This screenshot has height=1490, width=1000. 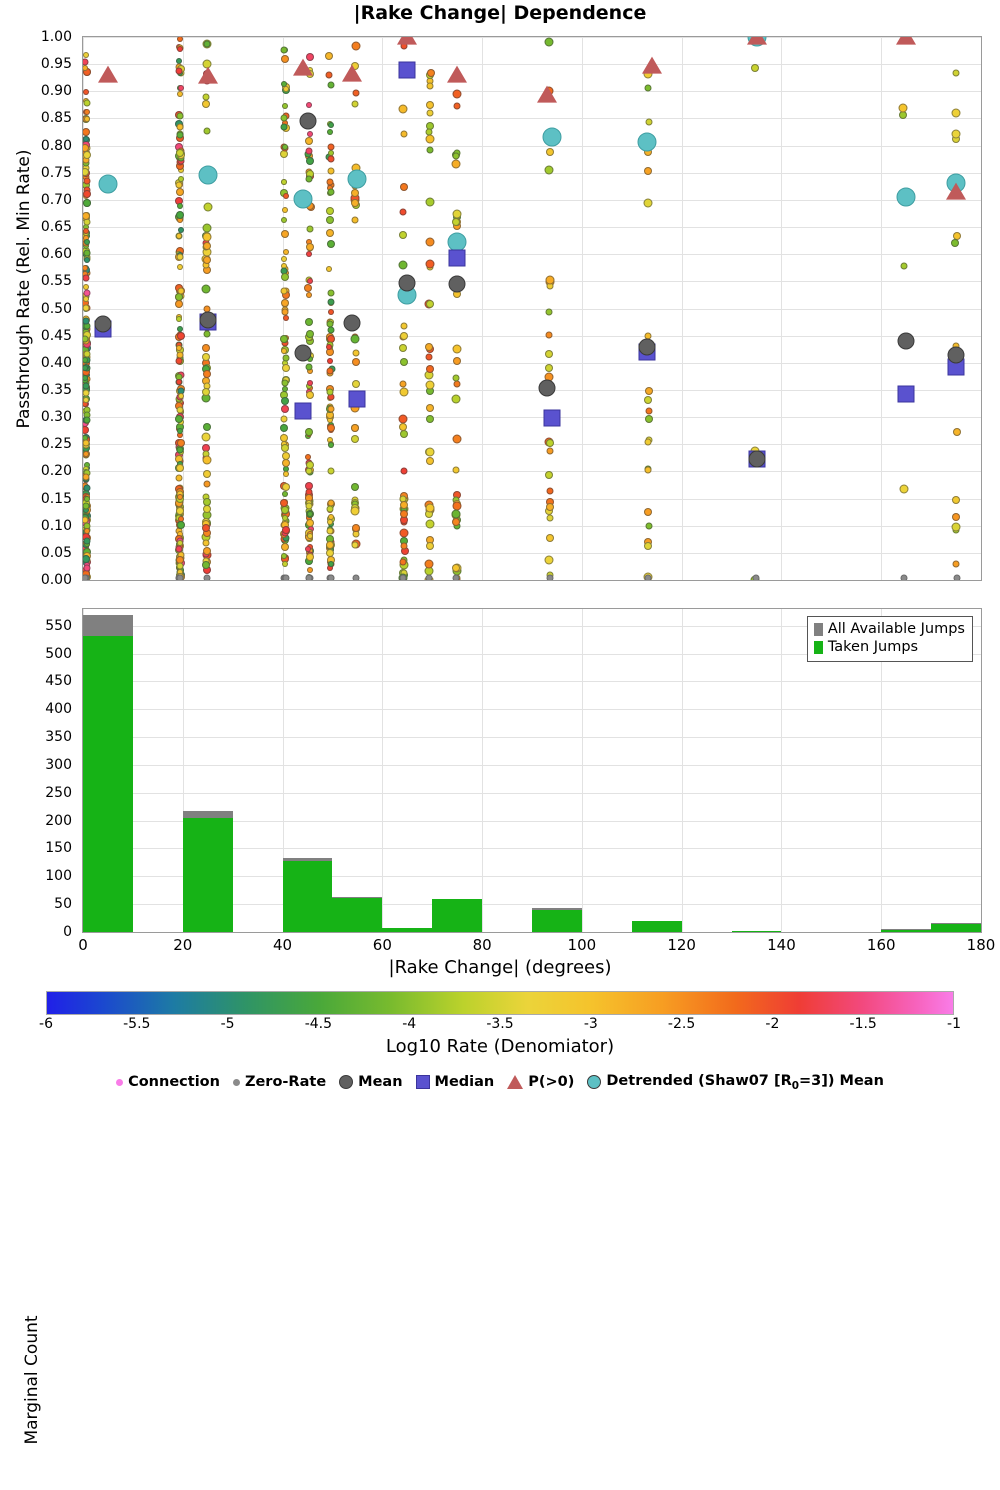 What do you see at coordinates (279, 1082) in the screenshot?
I see `legend-item-zero-rate: Zero-Rate` at bounding box center [279, 1082].